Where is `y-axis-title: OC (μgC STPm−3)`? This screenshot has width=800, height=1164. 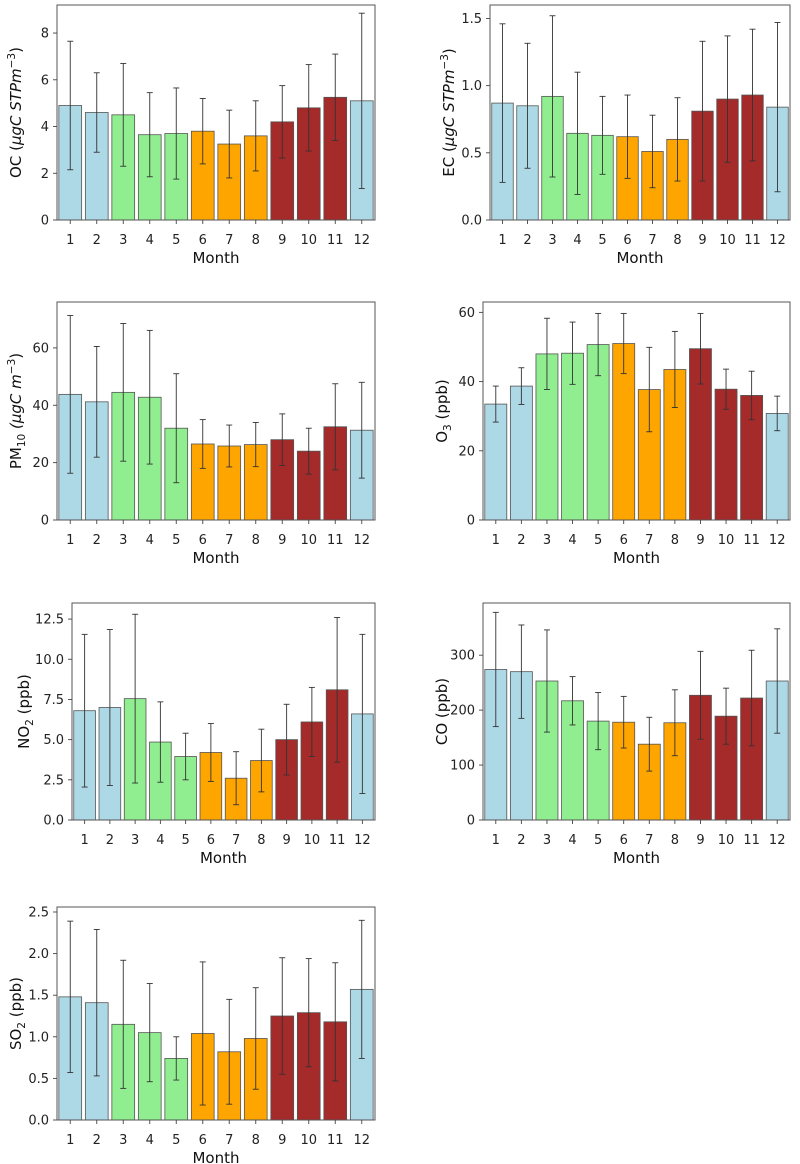
y-axis-title: OC (μgC STPm−3) is located at coordinates (15, 112).